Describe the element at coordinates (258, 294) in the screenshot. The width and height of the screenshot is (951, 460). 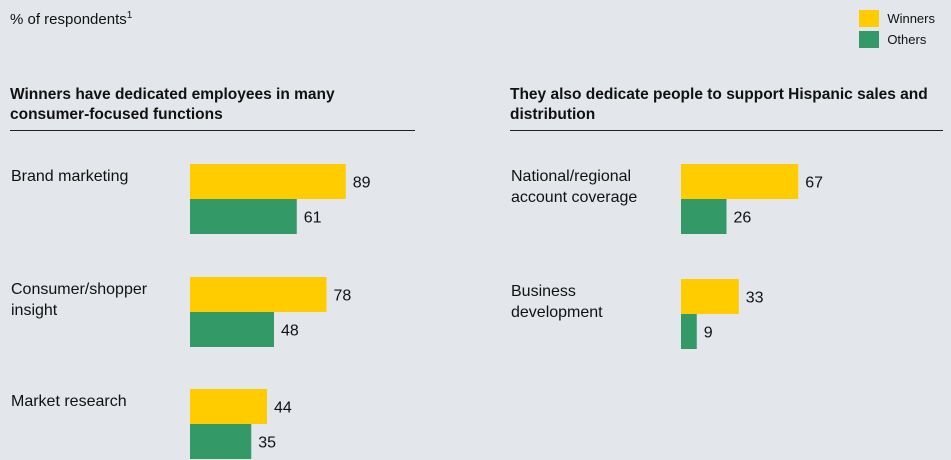
I see `bar-winners-consumer-shopper-insight` at that location.